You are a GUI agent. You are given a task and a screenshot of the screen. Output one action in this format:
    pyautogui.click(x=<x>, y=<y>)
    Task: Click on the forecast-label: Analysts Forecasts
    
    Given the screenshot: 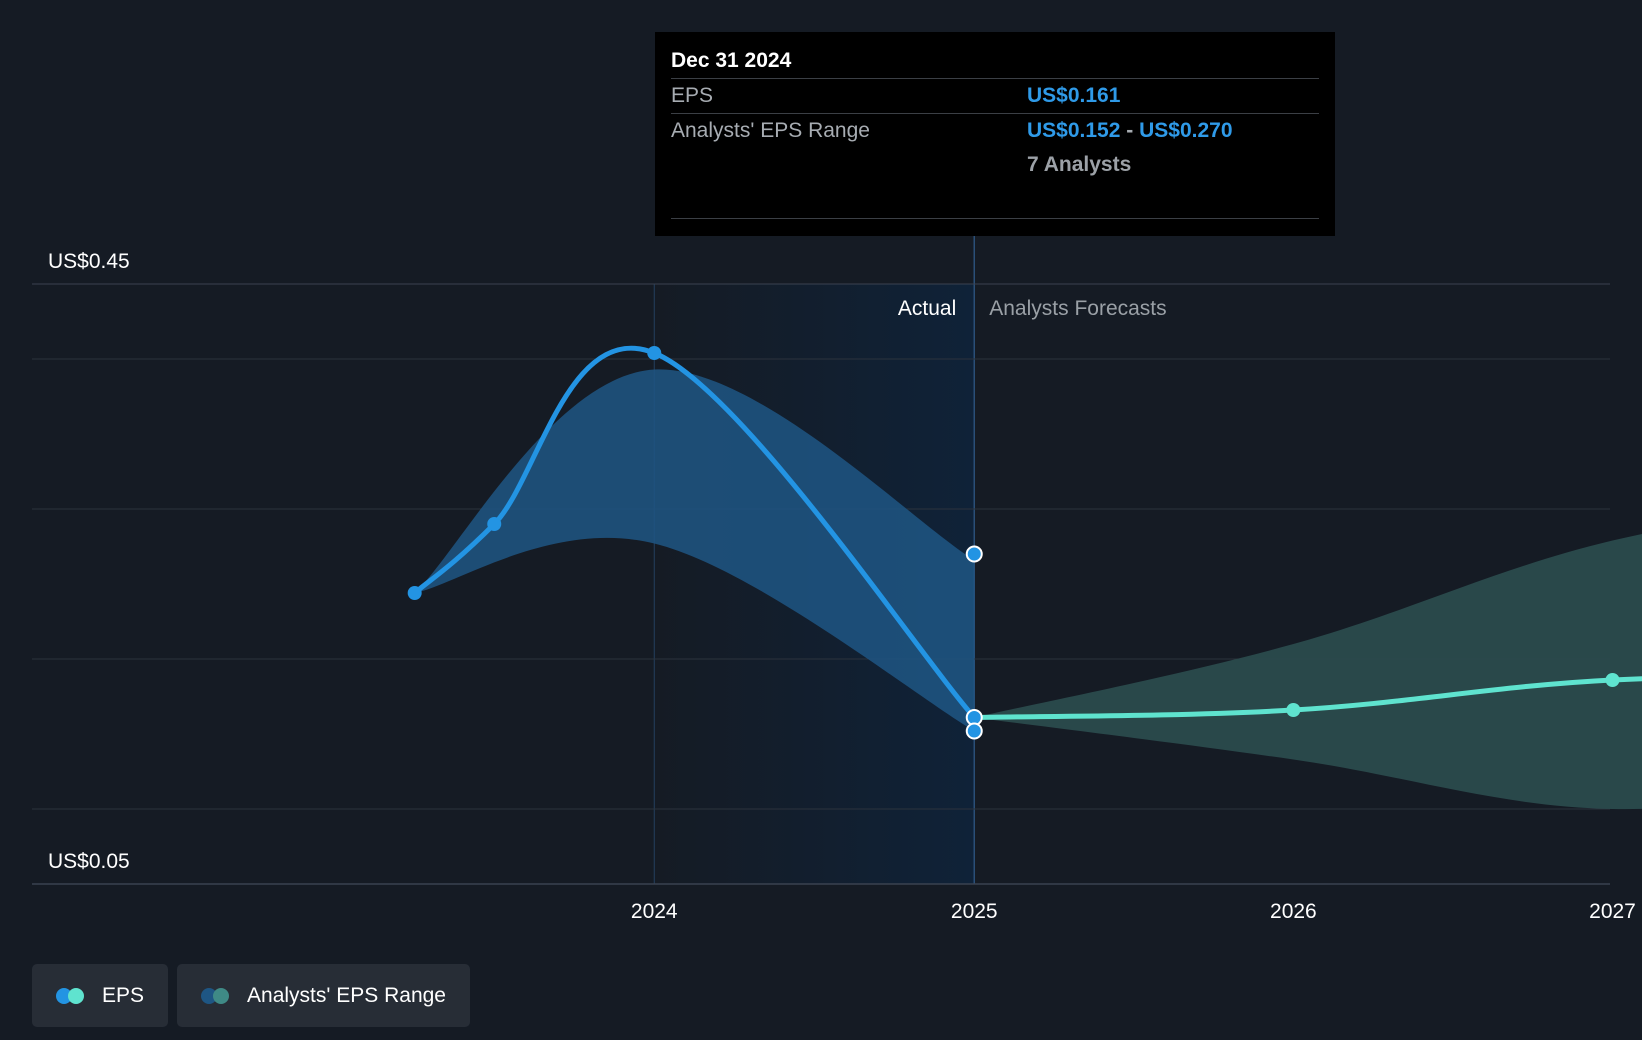 What is the action you would take?
    pyautogui.click(x=1077, y=308)
    